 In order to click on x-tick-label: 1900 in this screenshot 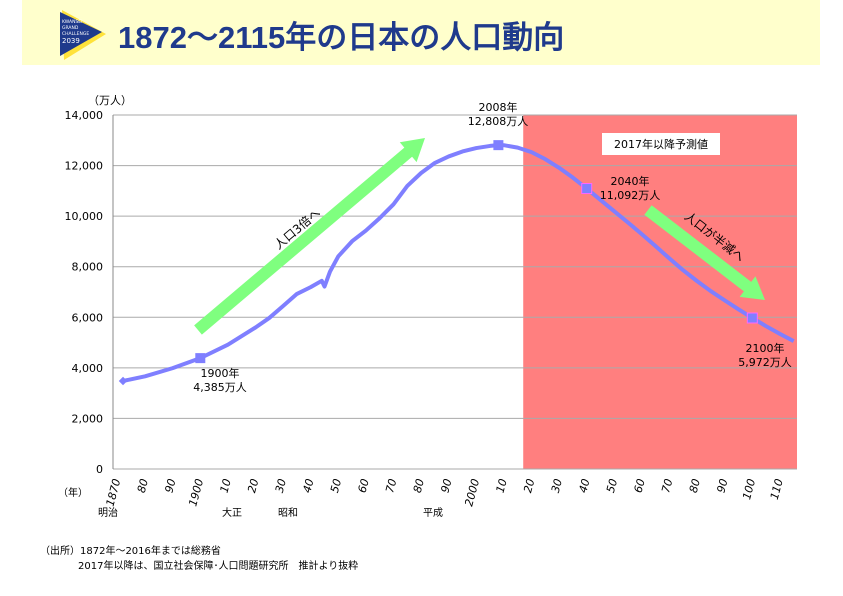, I will do `click(196, 492)`.